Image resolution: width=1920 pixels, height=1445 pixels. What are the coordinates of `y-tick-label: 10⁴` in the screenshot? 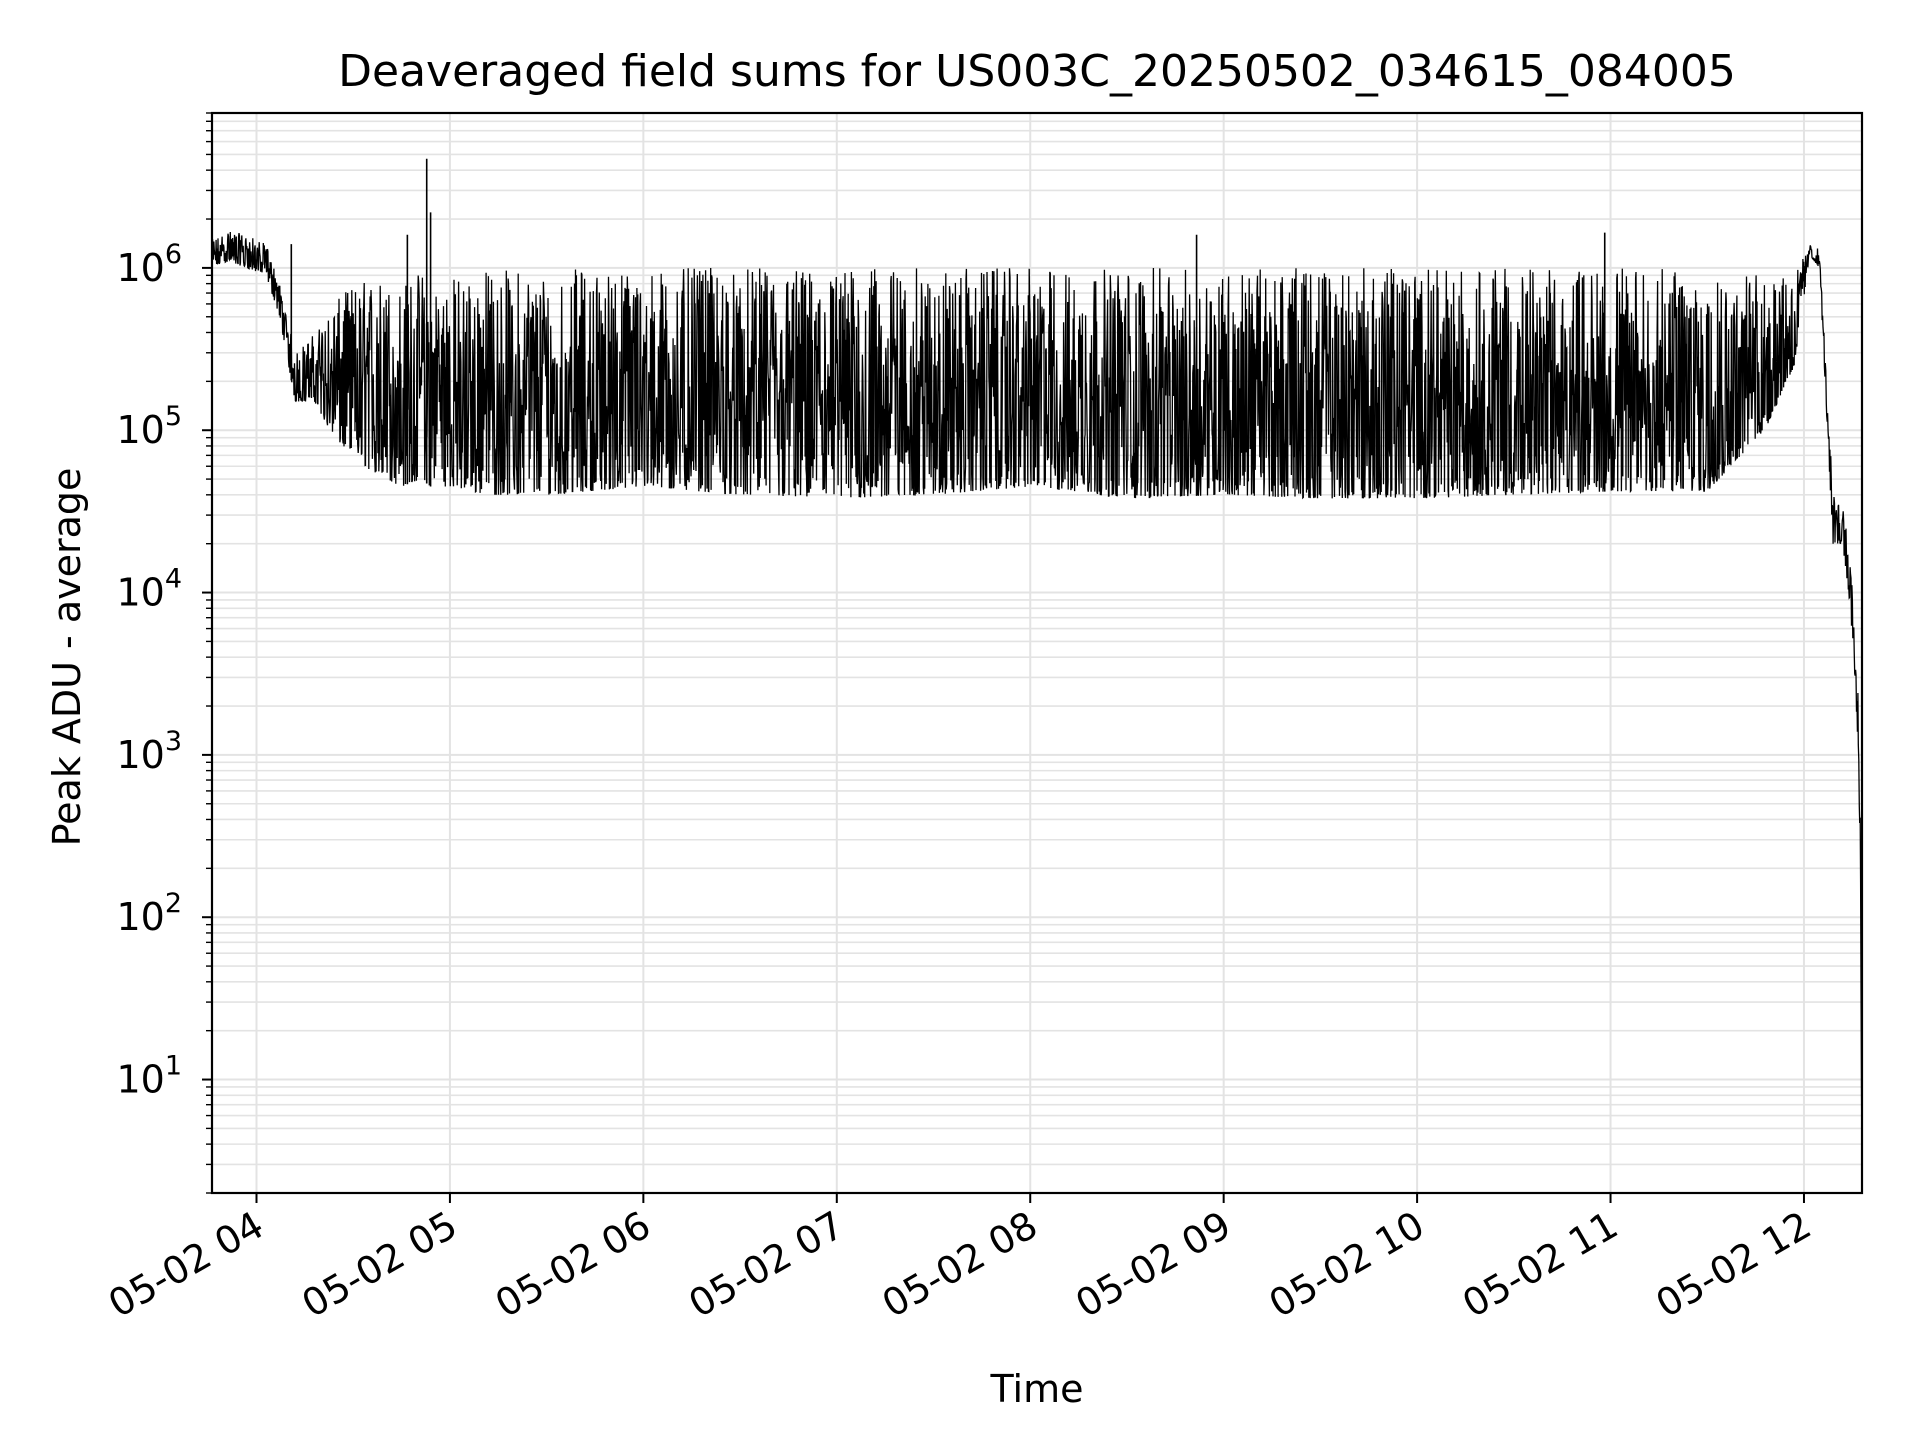 It's located at (149, 589).